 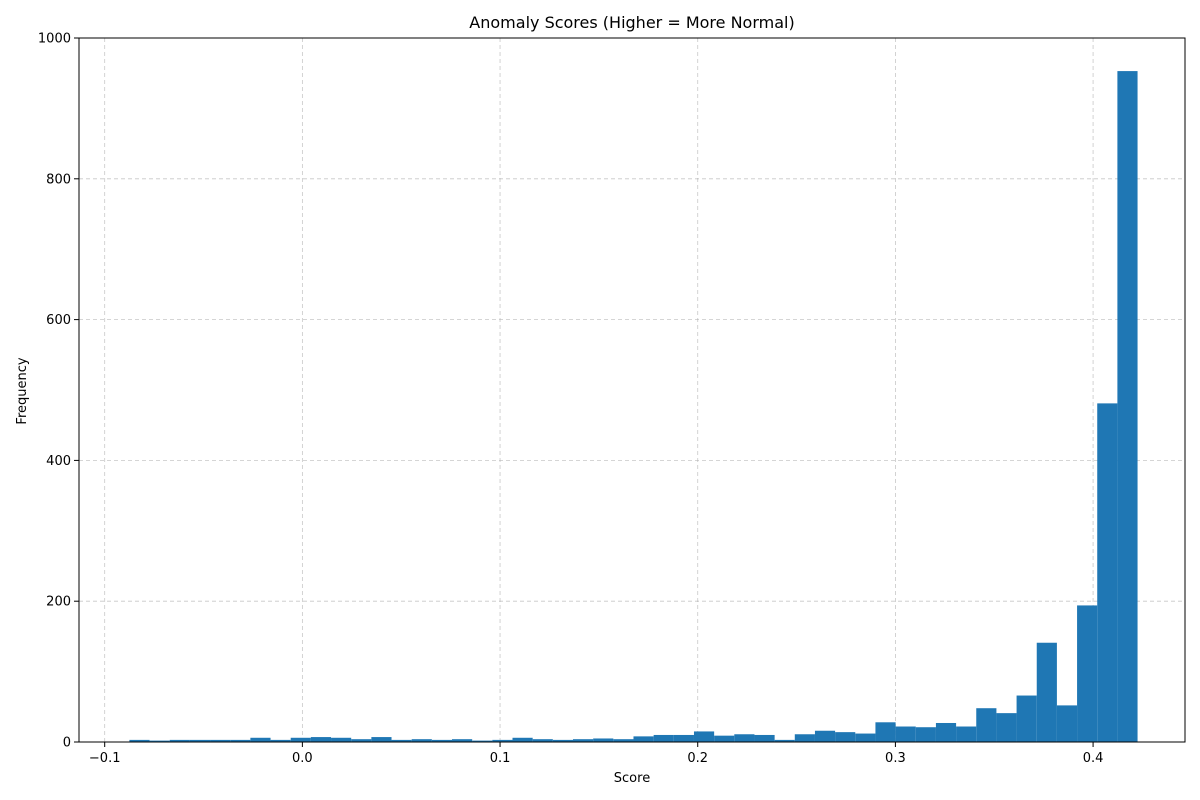 I want to click on chart-title: Anomaly Scores (Higher = More Normal), so click(x=631, y=22).